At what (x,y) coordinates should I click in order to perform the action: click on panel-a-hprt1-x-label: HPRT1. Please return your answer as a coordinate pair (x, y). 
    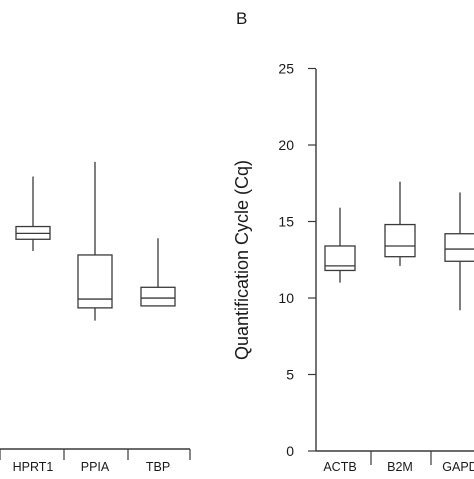
    Looking at the image, I should click on (33, 467).